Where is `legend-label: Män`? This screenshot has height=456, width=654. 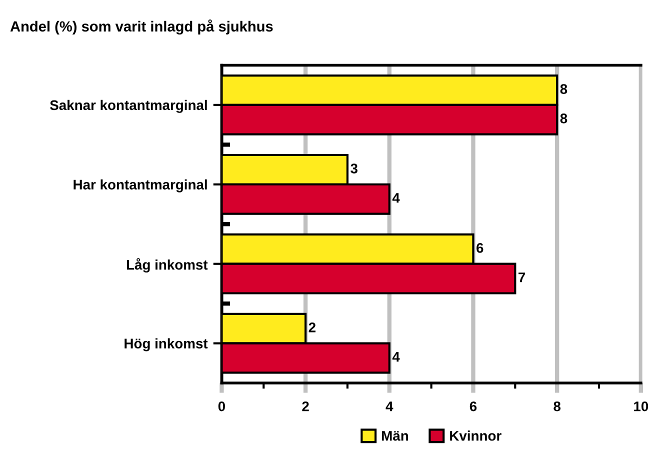
legend-label: Män is located at coordinates (395, 436).